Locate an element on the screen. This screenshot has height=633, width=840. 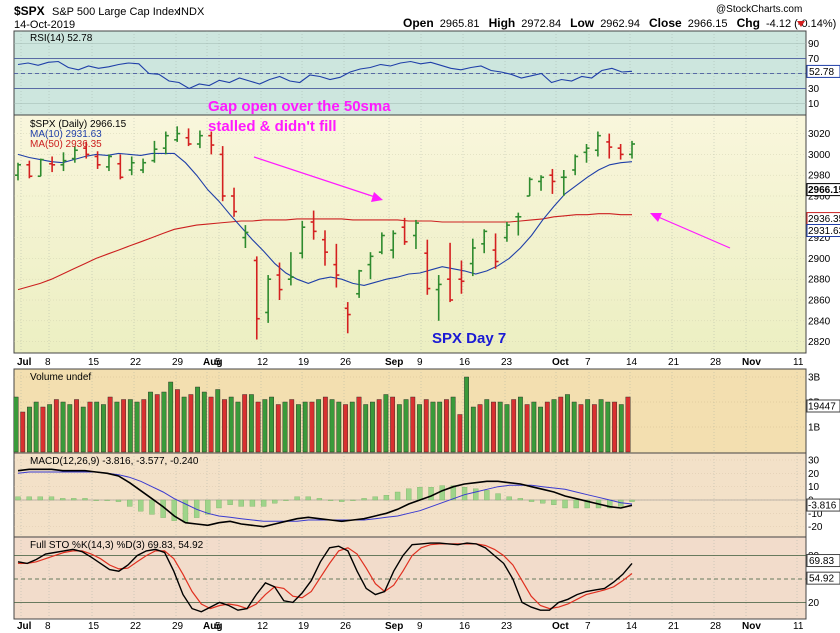
x-tick-price: 7 is located at coordinates (588, 362).